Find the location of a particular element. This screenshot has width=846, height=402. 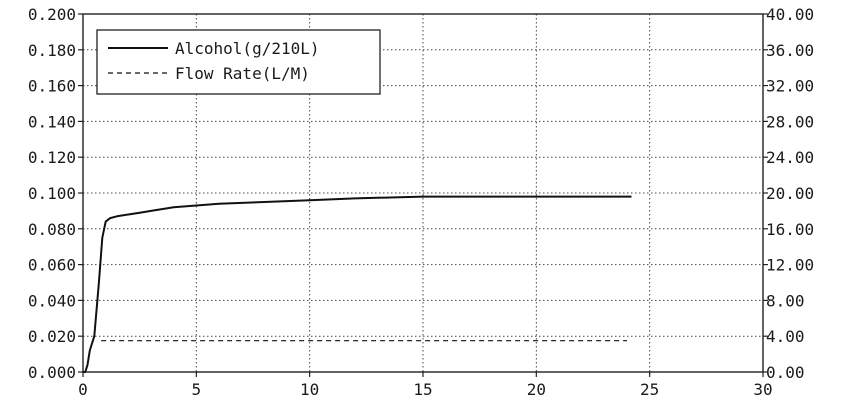

x-axis-ticks: 0 5 10 15 20 25 30 is located at coordinates (425, 385).